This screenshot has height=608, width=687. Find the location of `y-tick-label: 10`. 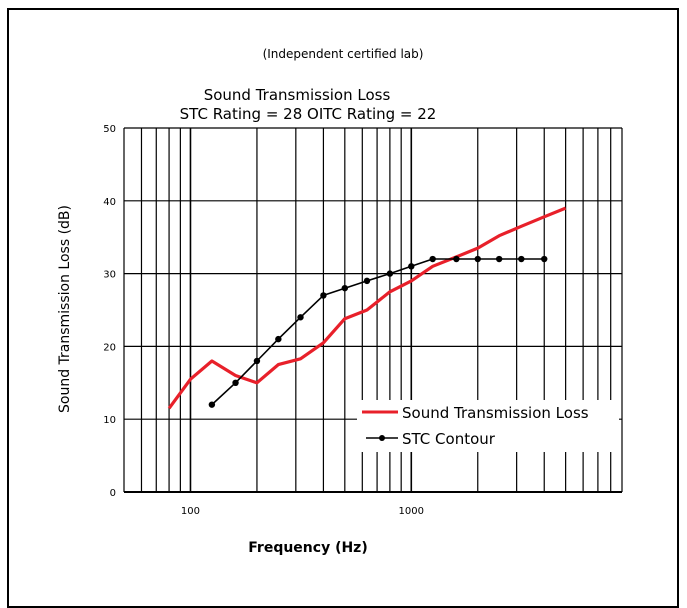

y-tick-label: 10 is located at coordinates (109, 420).